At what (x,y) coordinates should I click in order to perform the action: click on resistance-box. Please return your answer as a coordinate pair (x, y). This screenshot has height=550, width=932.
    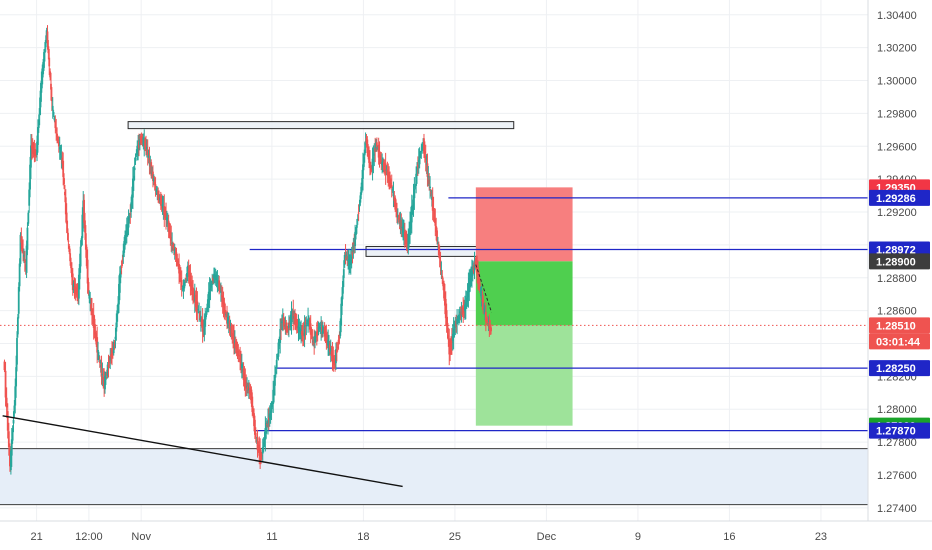
    Looking at the image, I should click on (321, 125).